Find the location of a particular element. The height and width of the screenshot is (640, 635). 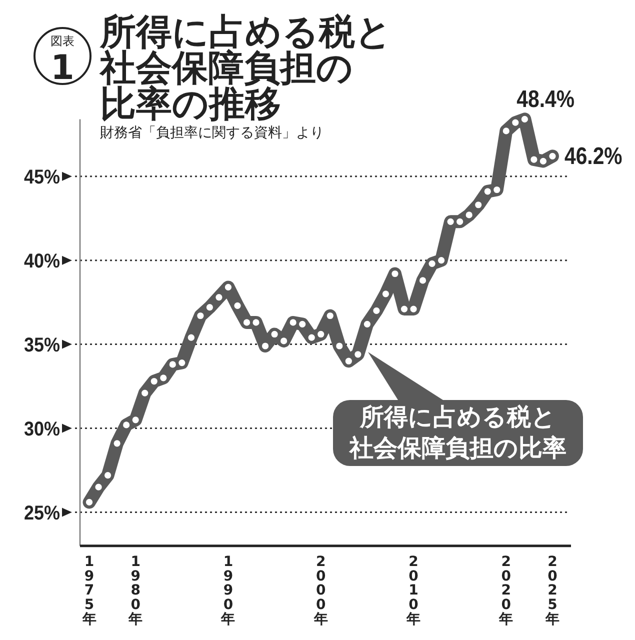

figure-number: 1 is located at coordinates (62, 68).